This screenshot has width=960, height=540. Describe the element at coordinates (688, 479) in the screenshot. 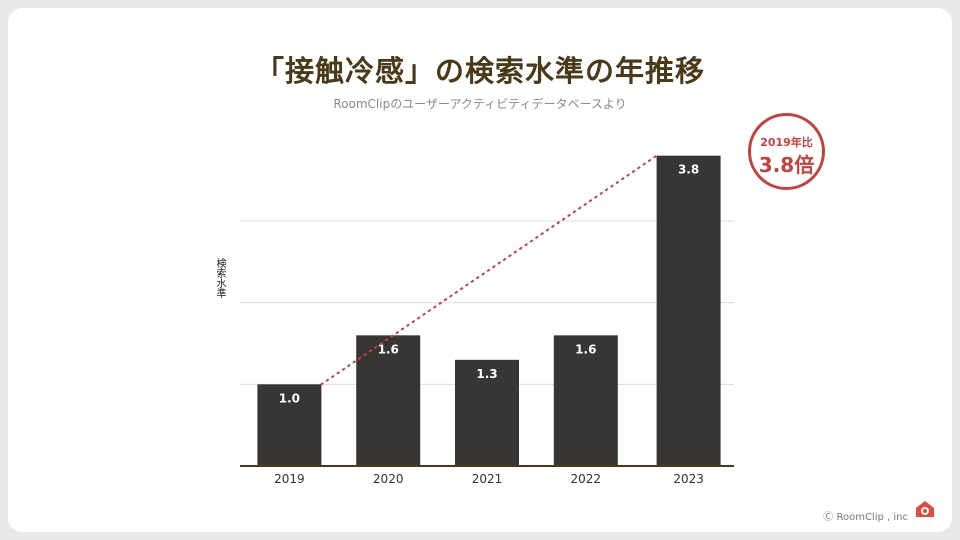

I see `x-tick-label: 2023` at that location.